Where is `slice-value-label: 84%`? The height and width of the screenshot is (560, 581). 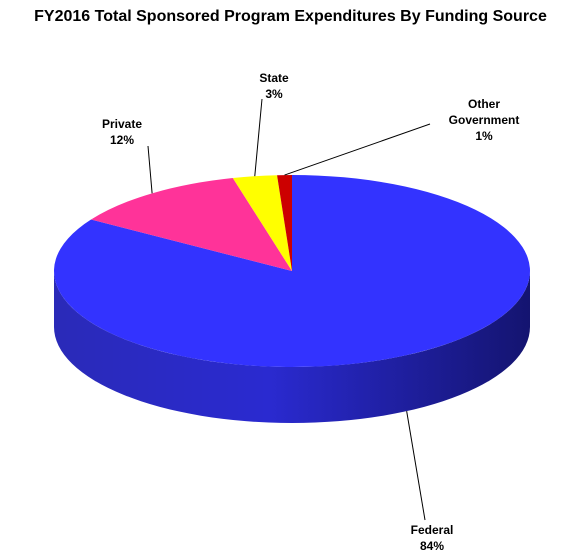
slice-value-label: 84% is located at coordinates (432, 546).